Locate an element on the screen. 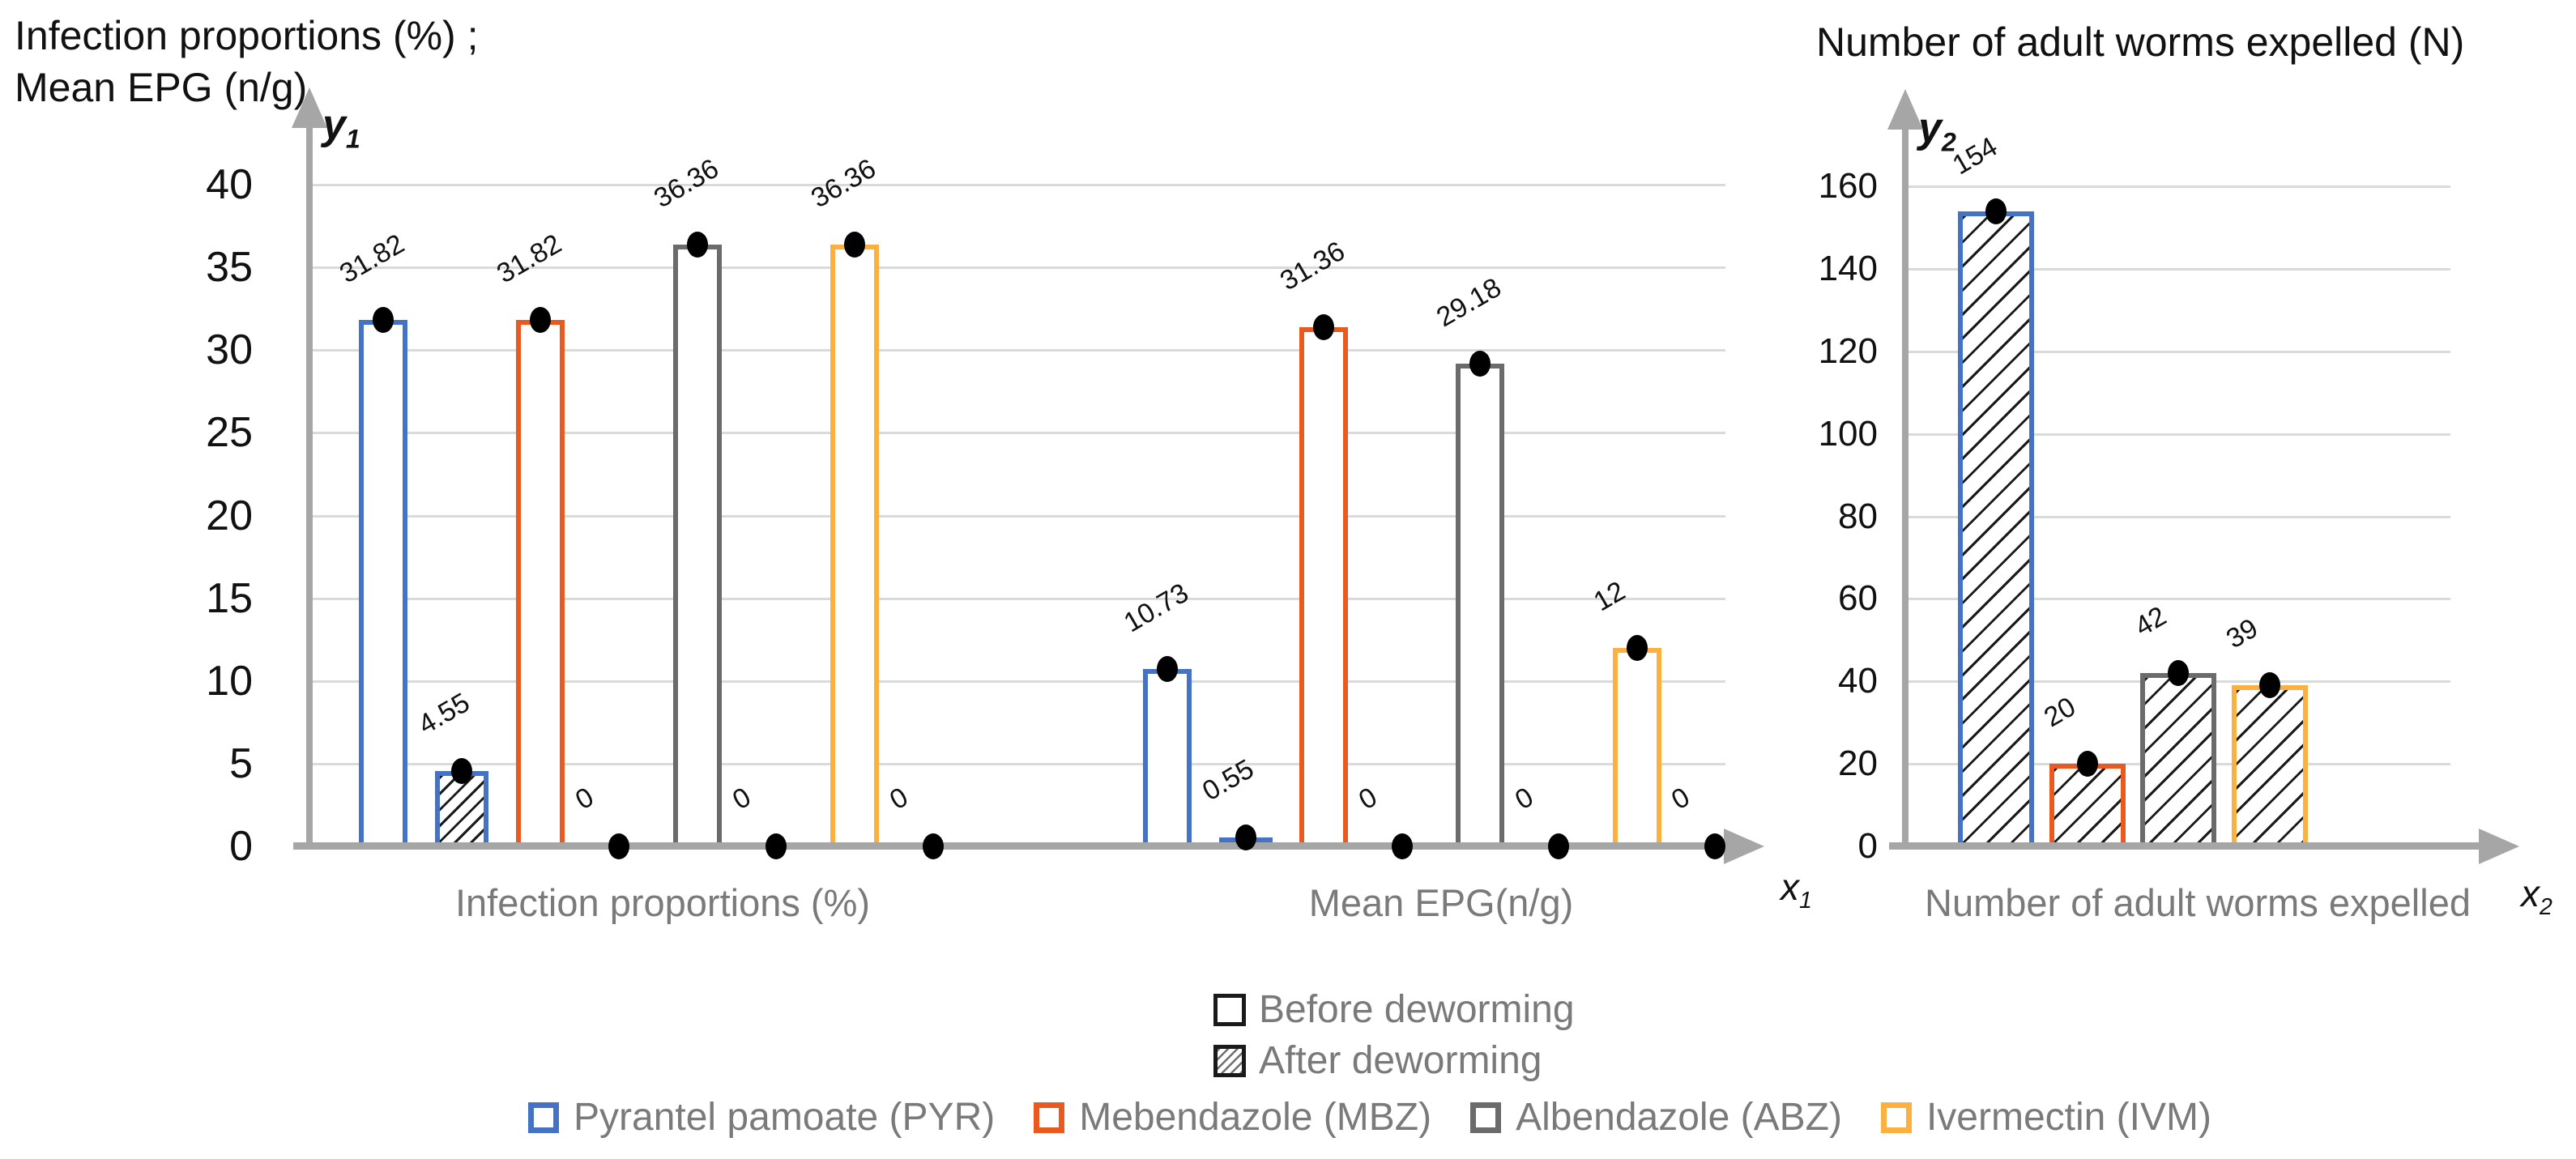 This screenshot has width=2576, height=1159. bar-ABZ-after is located at coordinates (2178, 761).